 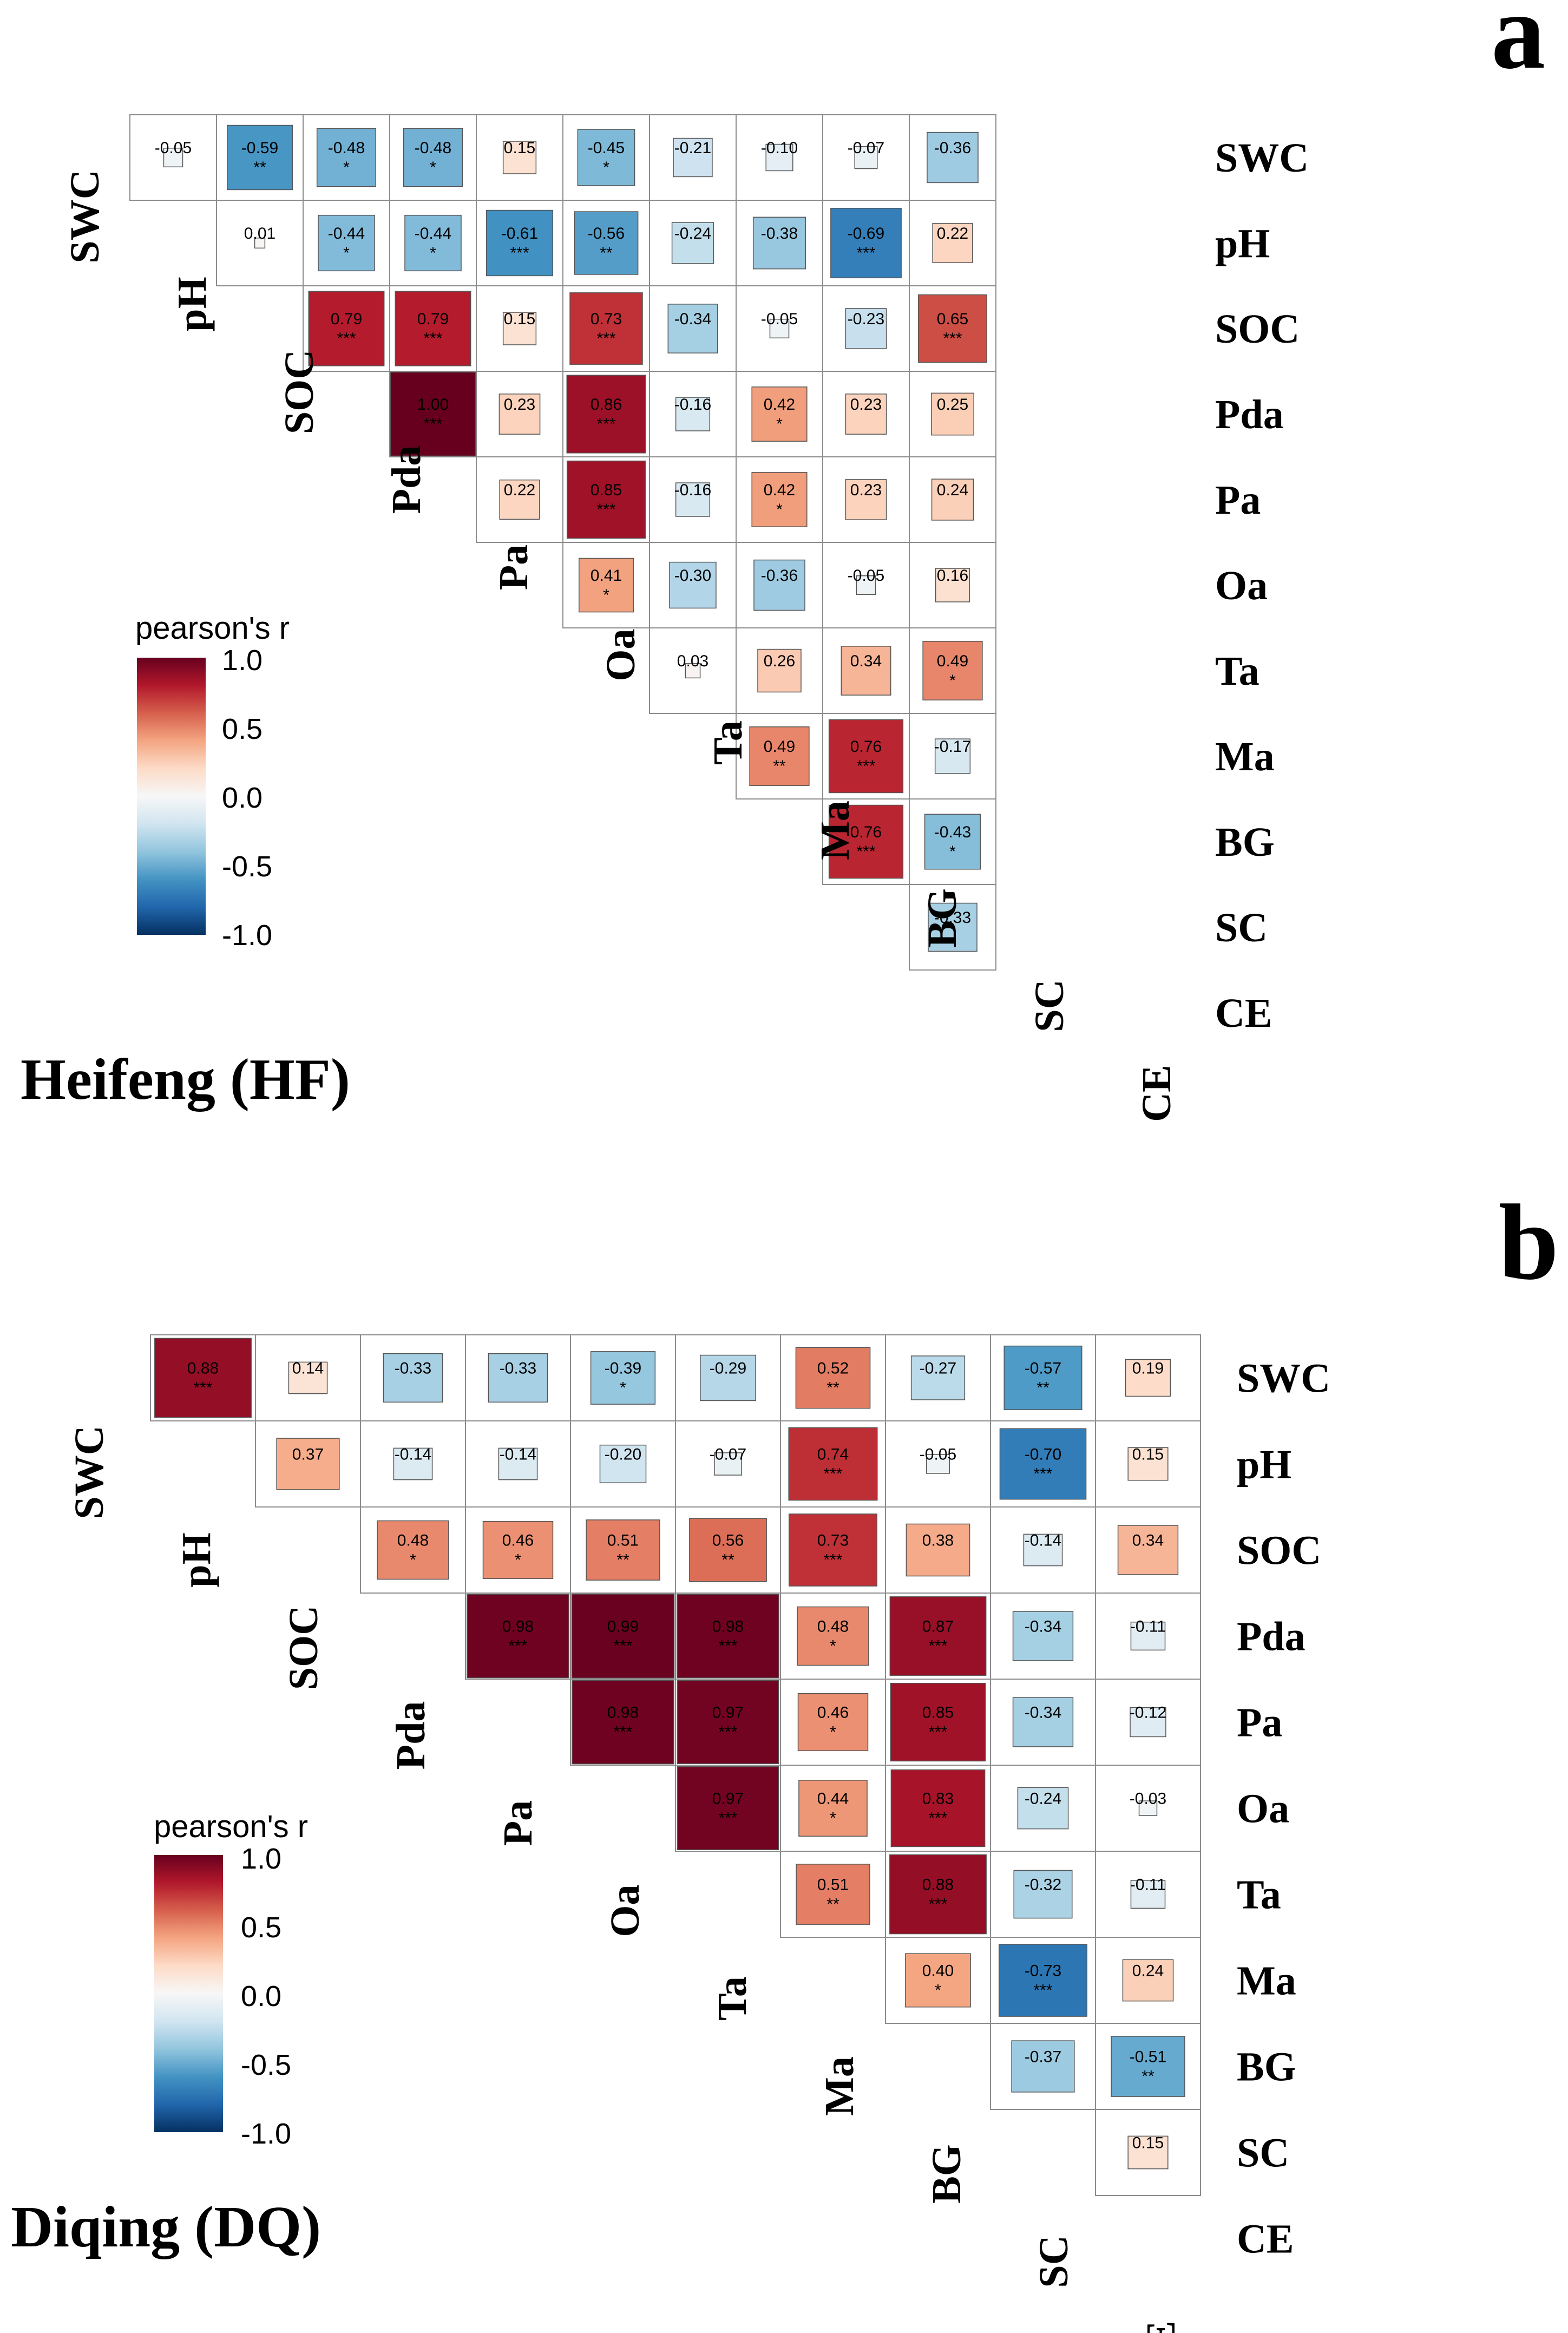 I want to click on cell-value: -0.30, so click(x=692, y=576).